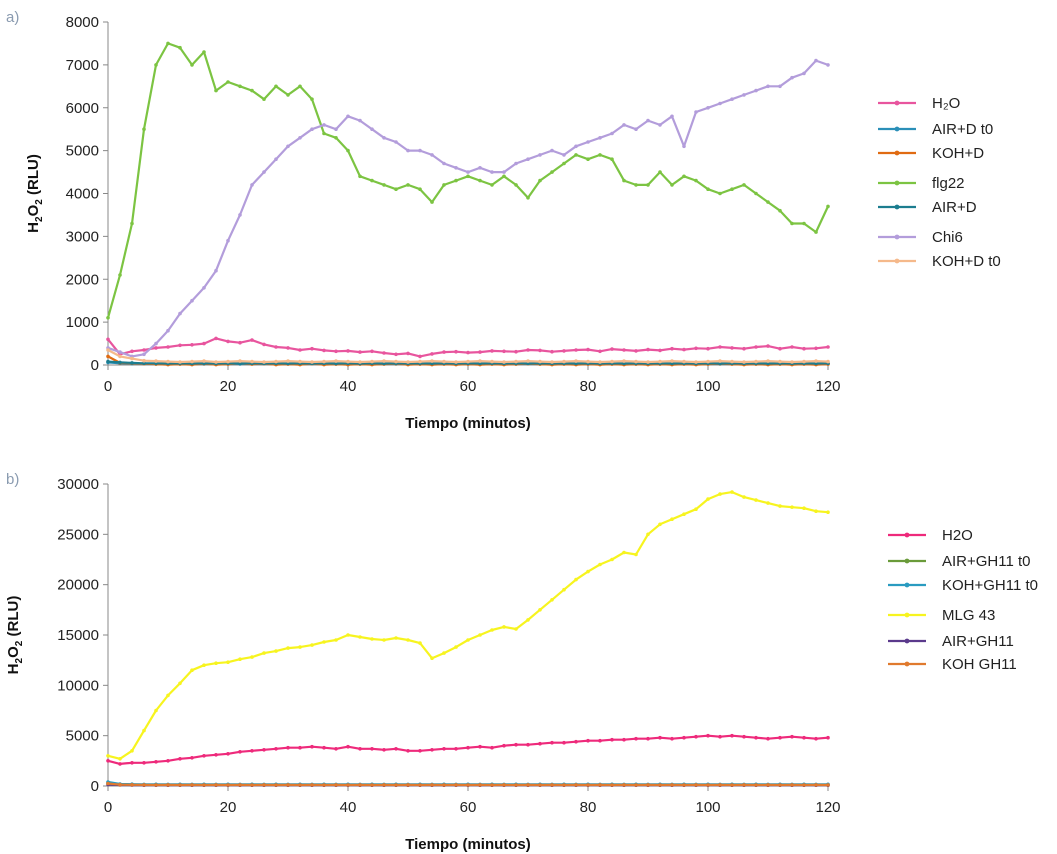 Image resolution: width=1057 pixels, height=854 pixels. What do you see at coordinates (15, 635) in the screenshot?
I see `y-axis-title-b: H2O2 (RLU)` at bounding box center [15, 635].